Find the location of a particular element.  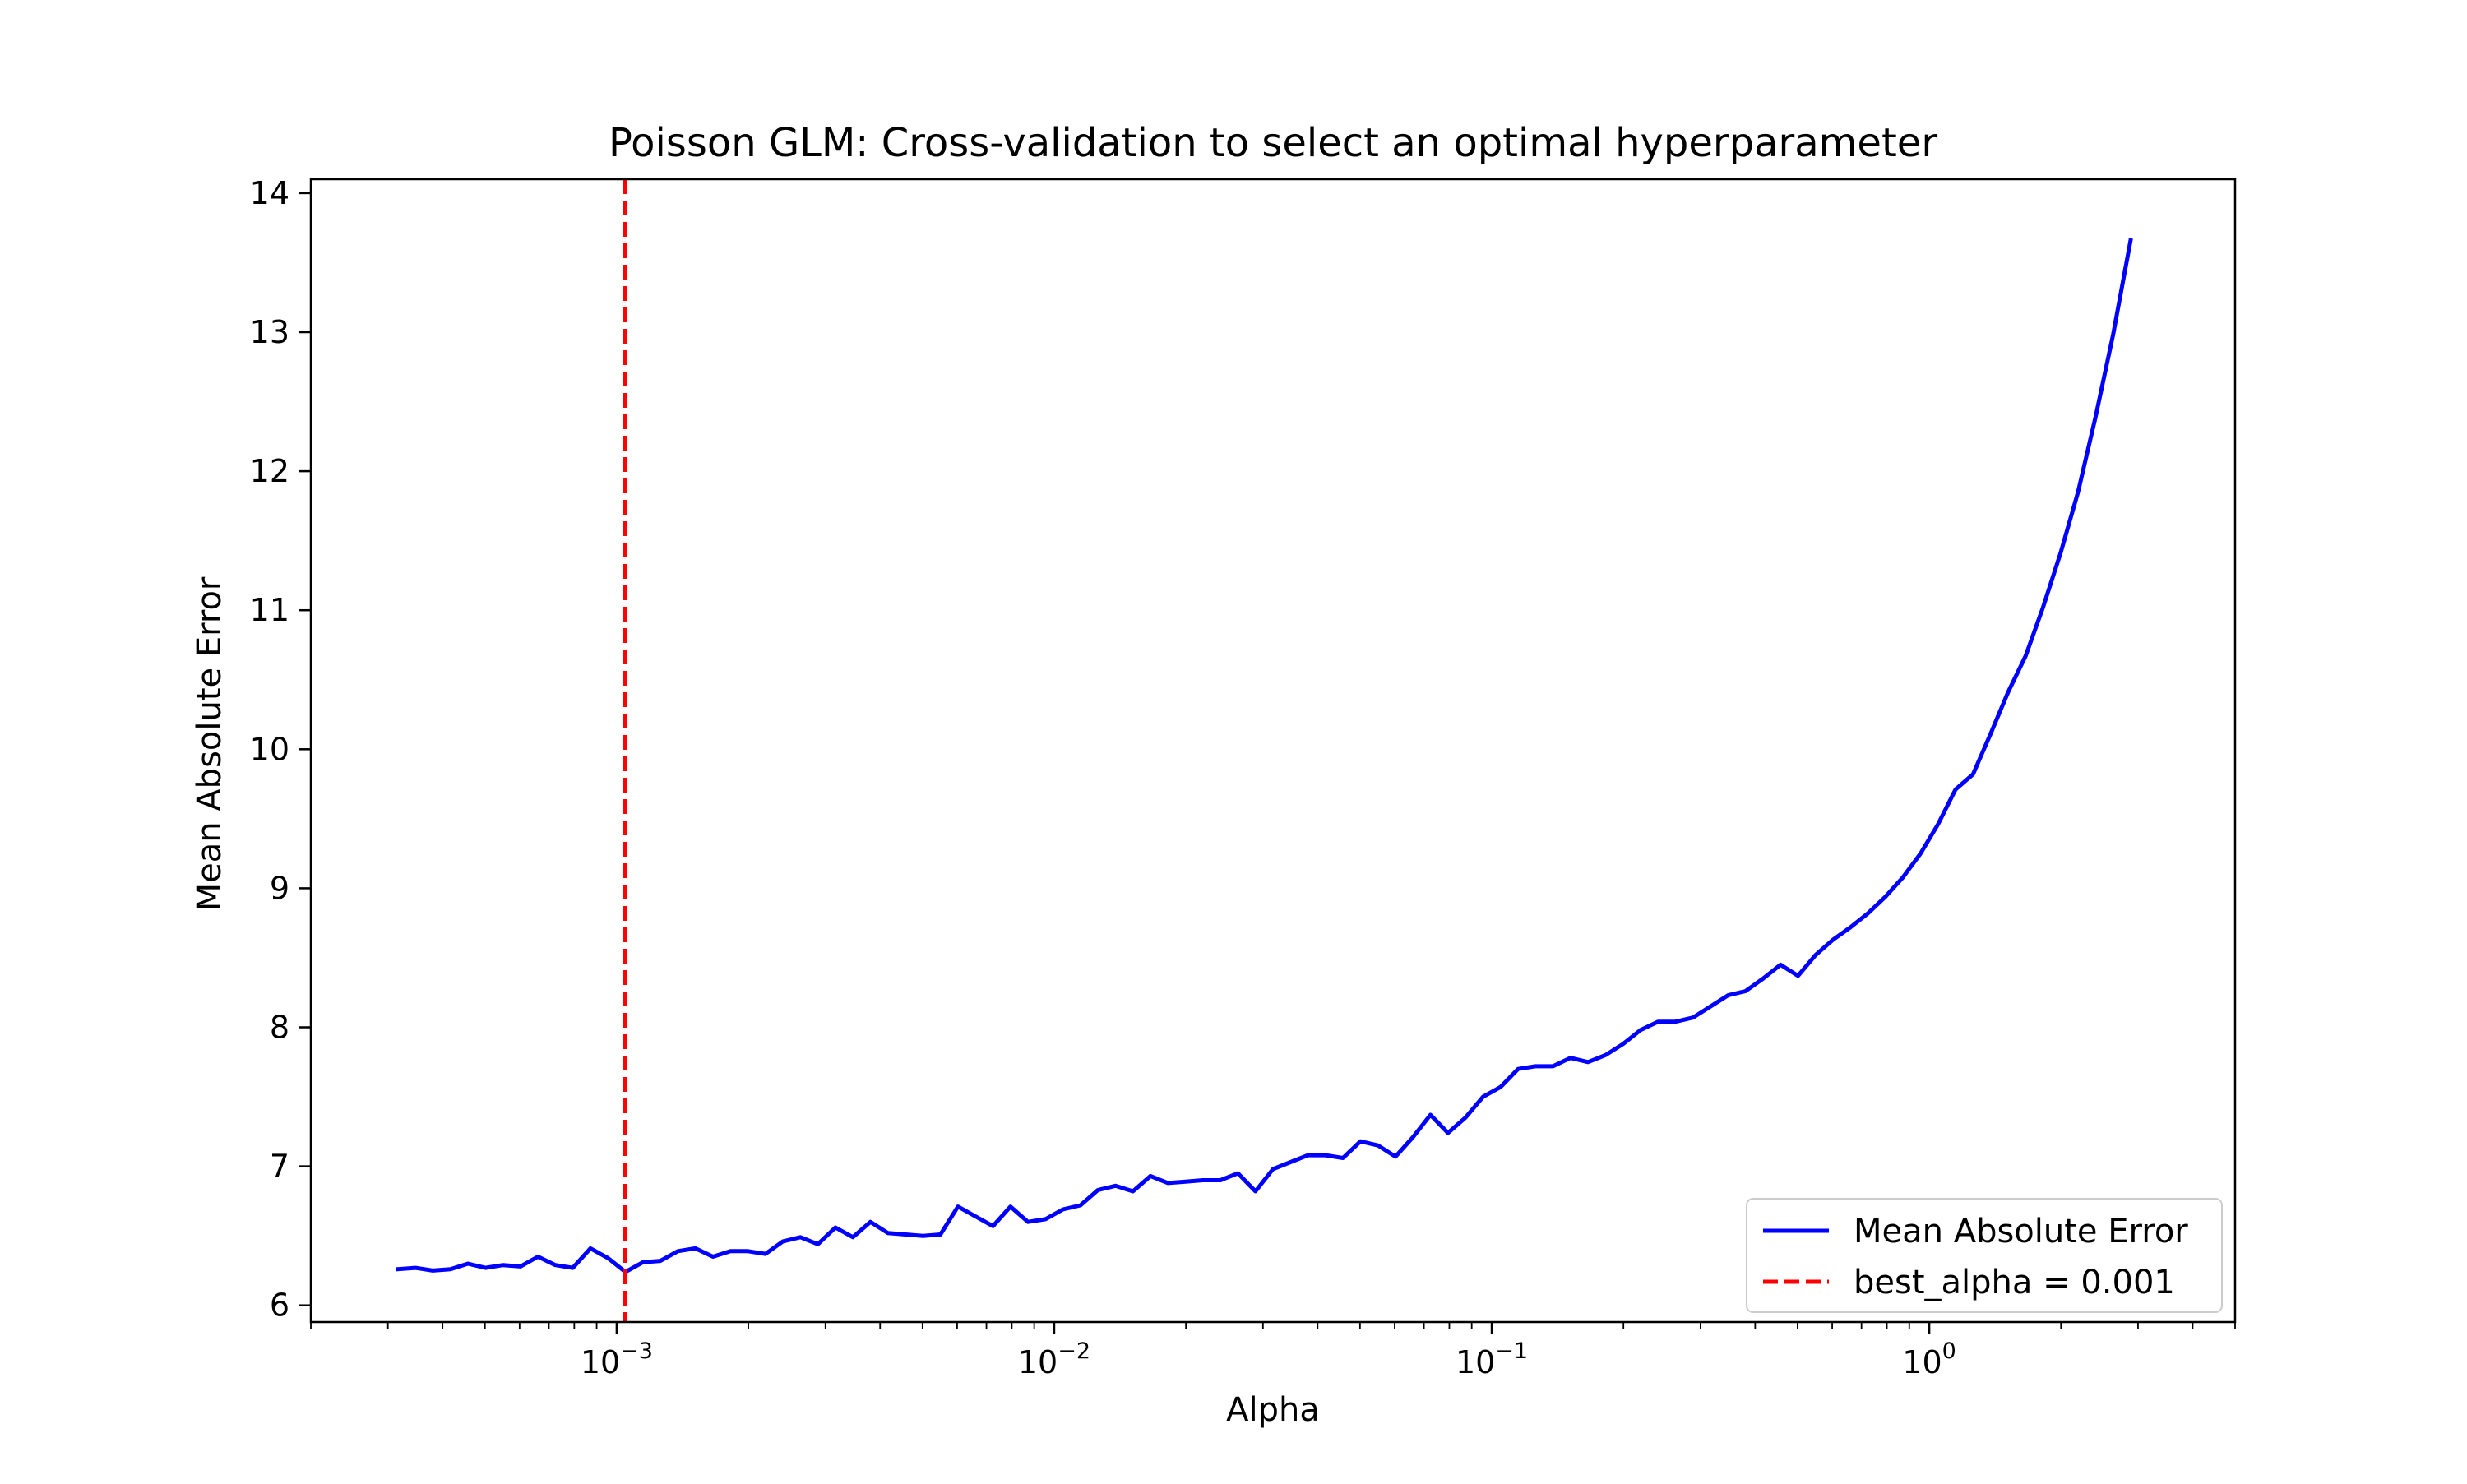

y-tick-label: 9 is located at coordinates (279, 888).